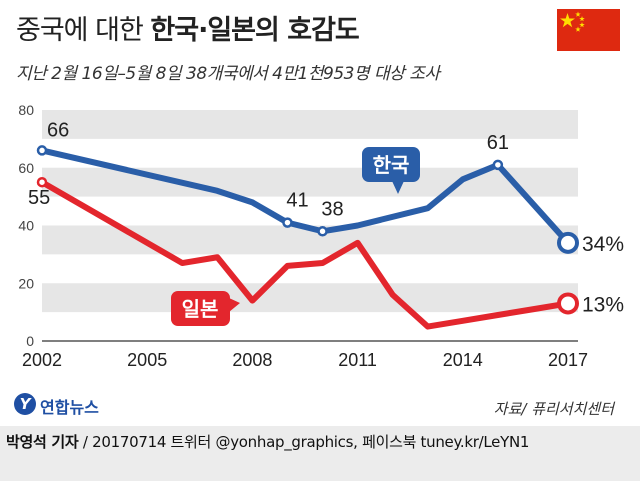 This screenshot has height=481, width=640. I want to click on x-tick-label: 2008, so click(252, 360).